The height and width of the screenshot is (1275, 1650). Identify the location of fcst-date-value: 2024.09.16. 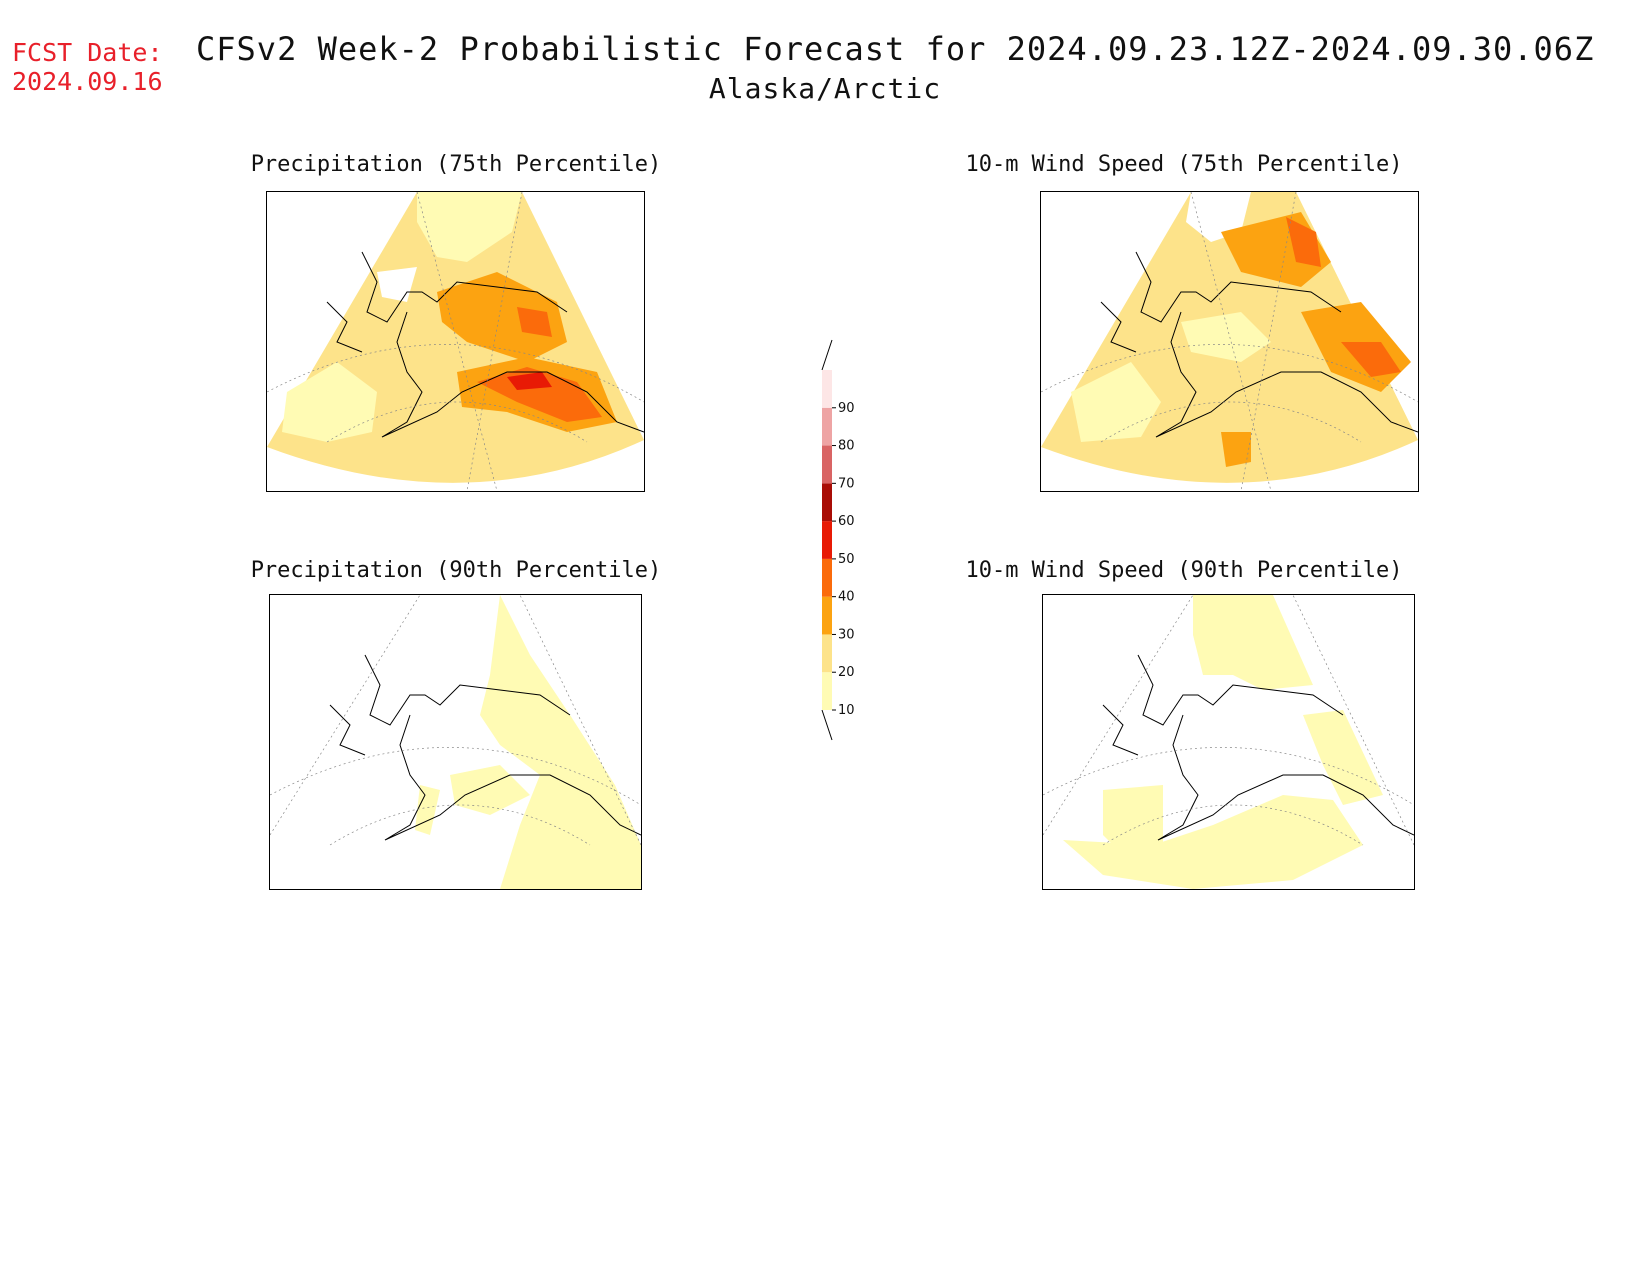
(87, 81).